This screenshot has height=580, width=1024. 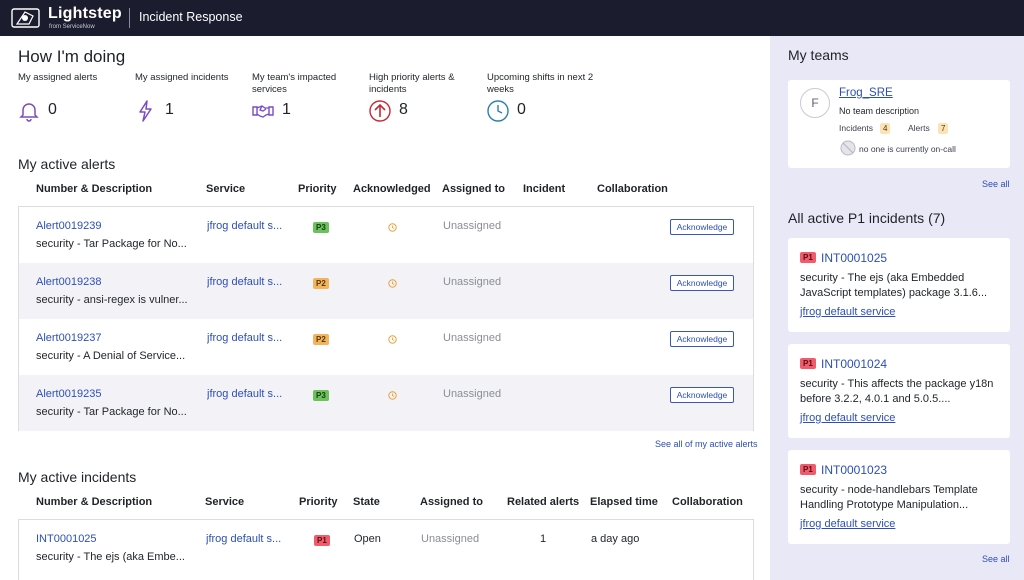 I want to click on incidents-col-state: State, so click(x=366, y=502).